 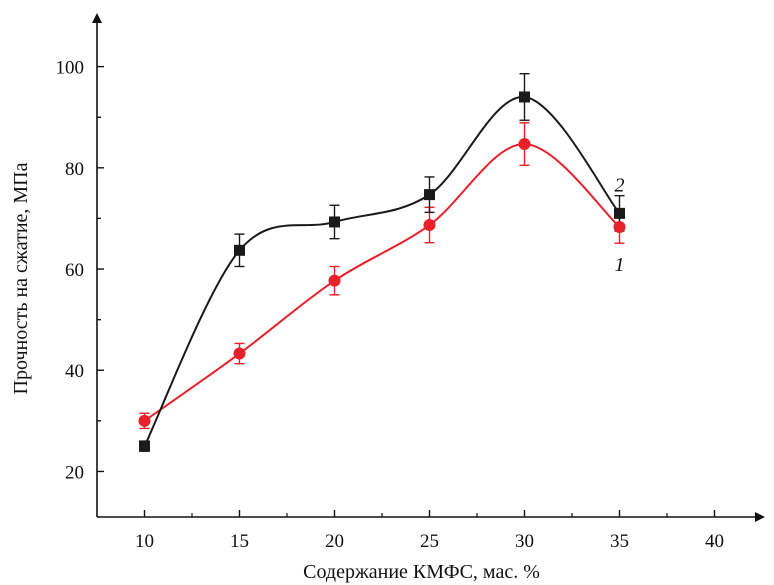 I want to click on series-2-label: 2, so click(x=620, y=185).